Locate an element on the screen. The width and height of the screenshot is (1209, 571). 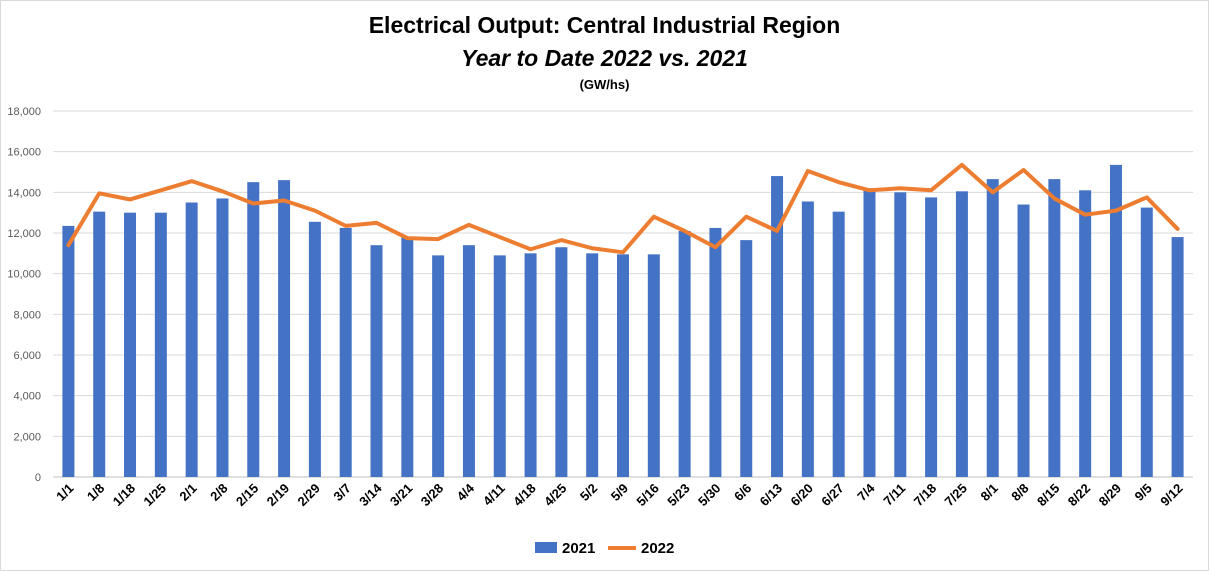
y-tick-label: 14,000 is located at coordinates (24, 193).